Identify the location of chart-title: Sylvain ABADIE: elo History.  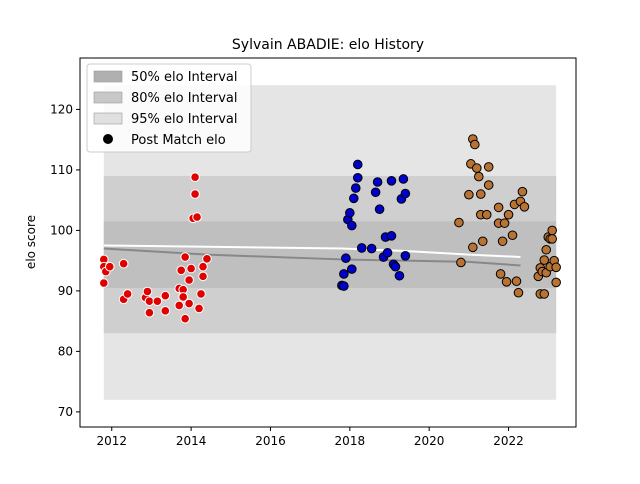
(328, 45).